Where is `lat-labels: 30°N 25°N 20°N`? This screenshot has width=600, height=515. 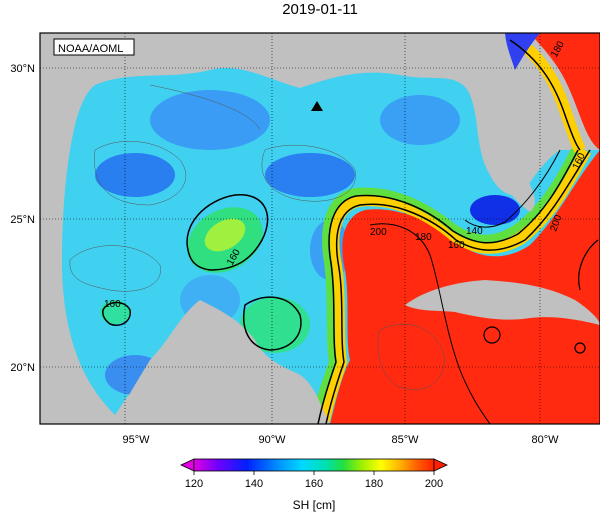
lat-labels: 30°N 25°N 20°N is located at coordinates (22, 218).